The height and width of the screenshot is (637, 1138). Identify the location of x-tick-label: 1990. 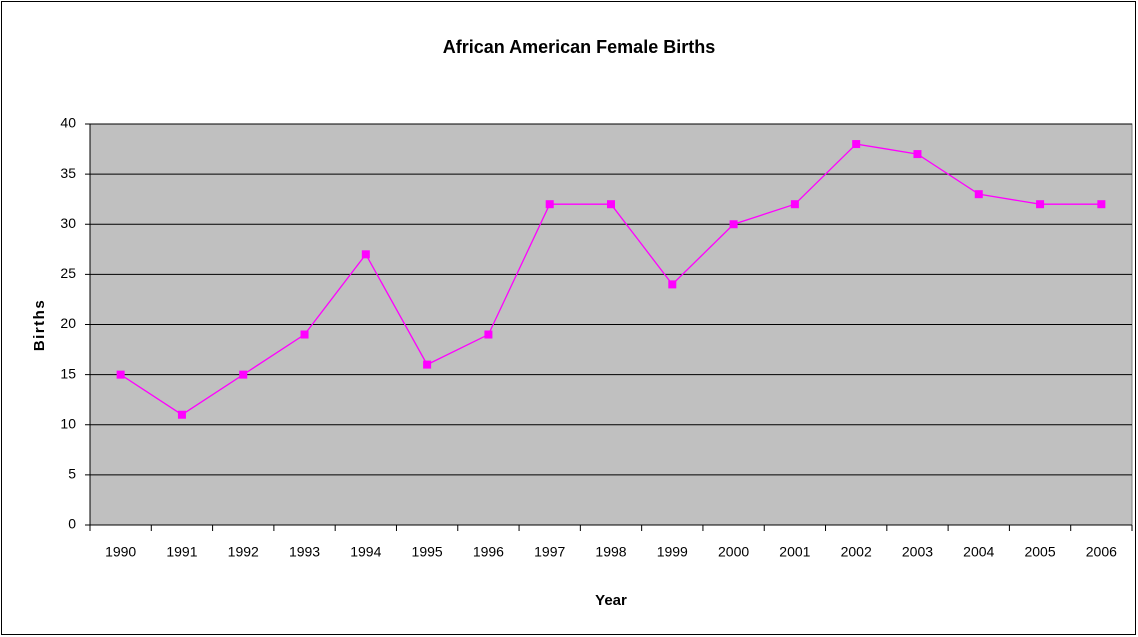
(120, 552).